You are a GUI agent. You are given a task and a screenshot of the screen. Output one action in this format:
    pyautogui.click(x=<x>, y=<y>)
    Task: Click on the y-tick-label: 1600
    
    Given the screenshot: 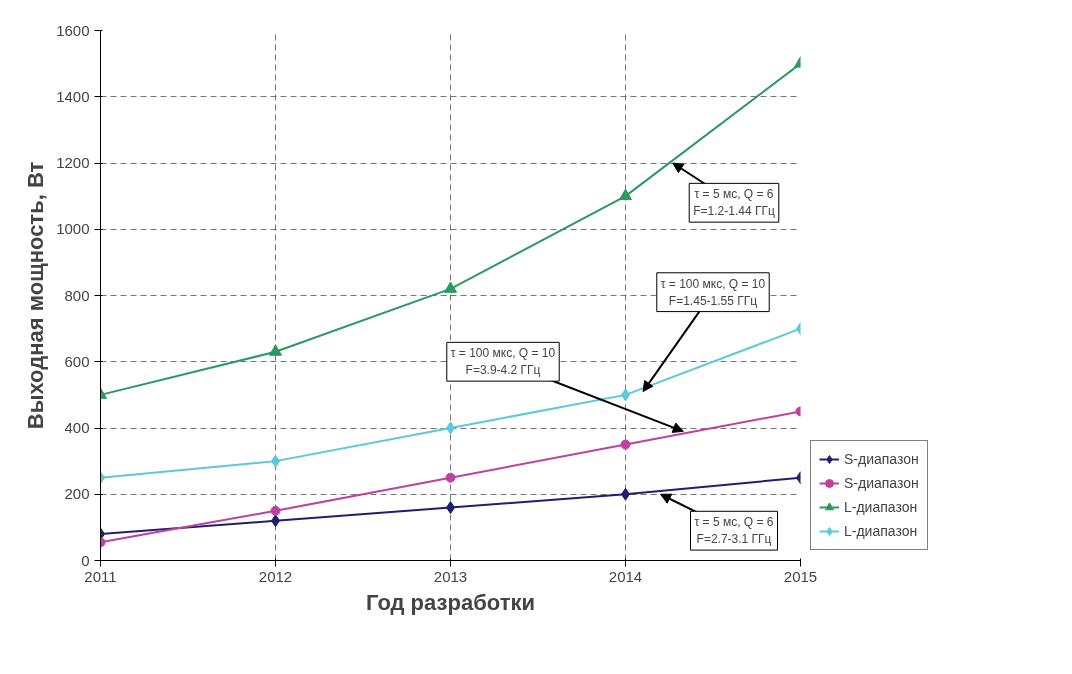 What is the action you would take?
    pyautogui.click(x=73, y=30)
    